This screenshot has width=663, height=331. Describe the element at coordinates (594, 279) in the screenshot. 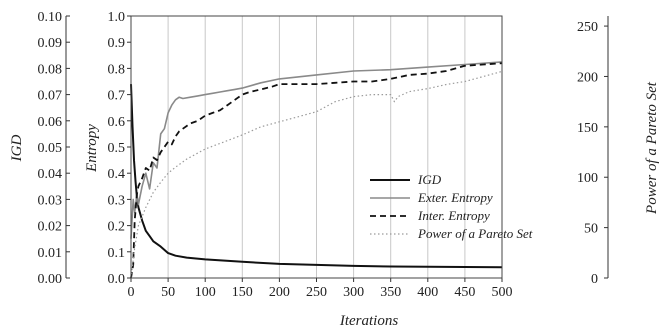

I see `pareto-tick-label: 0` at that location.